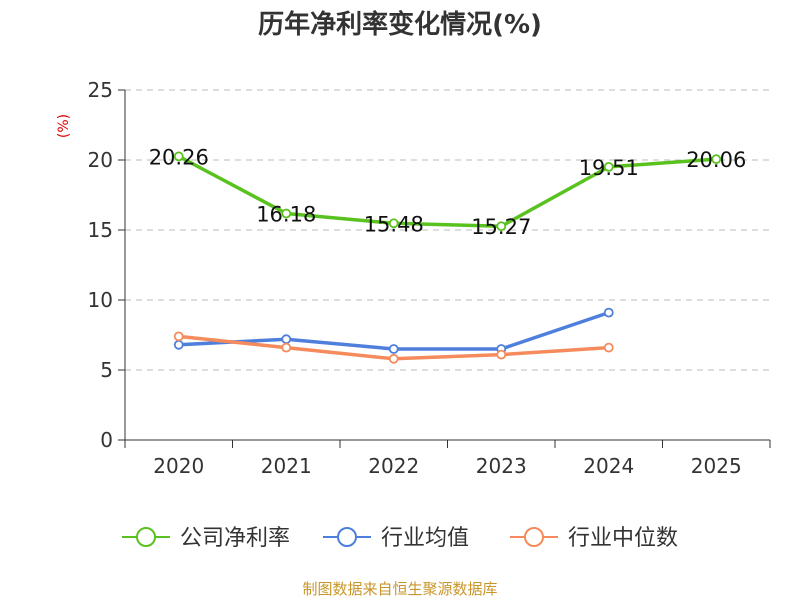 The image size is (800, 600). Describe the element at coordinates (100, 90) in the screenshot. I see `y-tick-label: 25` at that location.